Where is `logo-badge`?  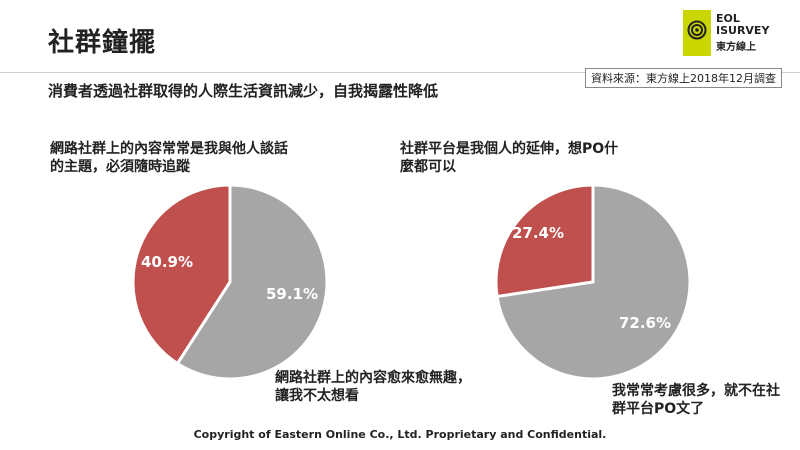
logo-badge is located at coordinates (697, 33).